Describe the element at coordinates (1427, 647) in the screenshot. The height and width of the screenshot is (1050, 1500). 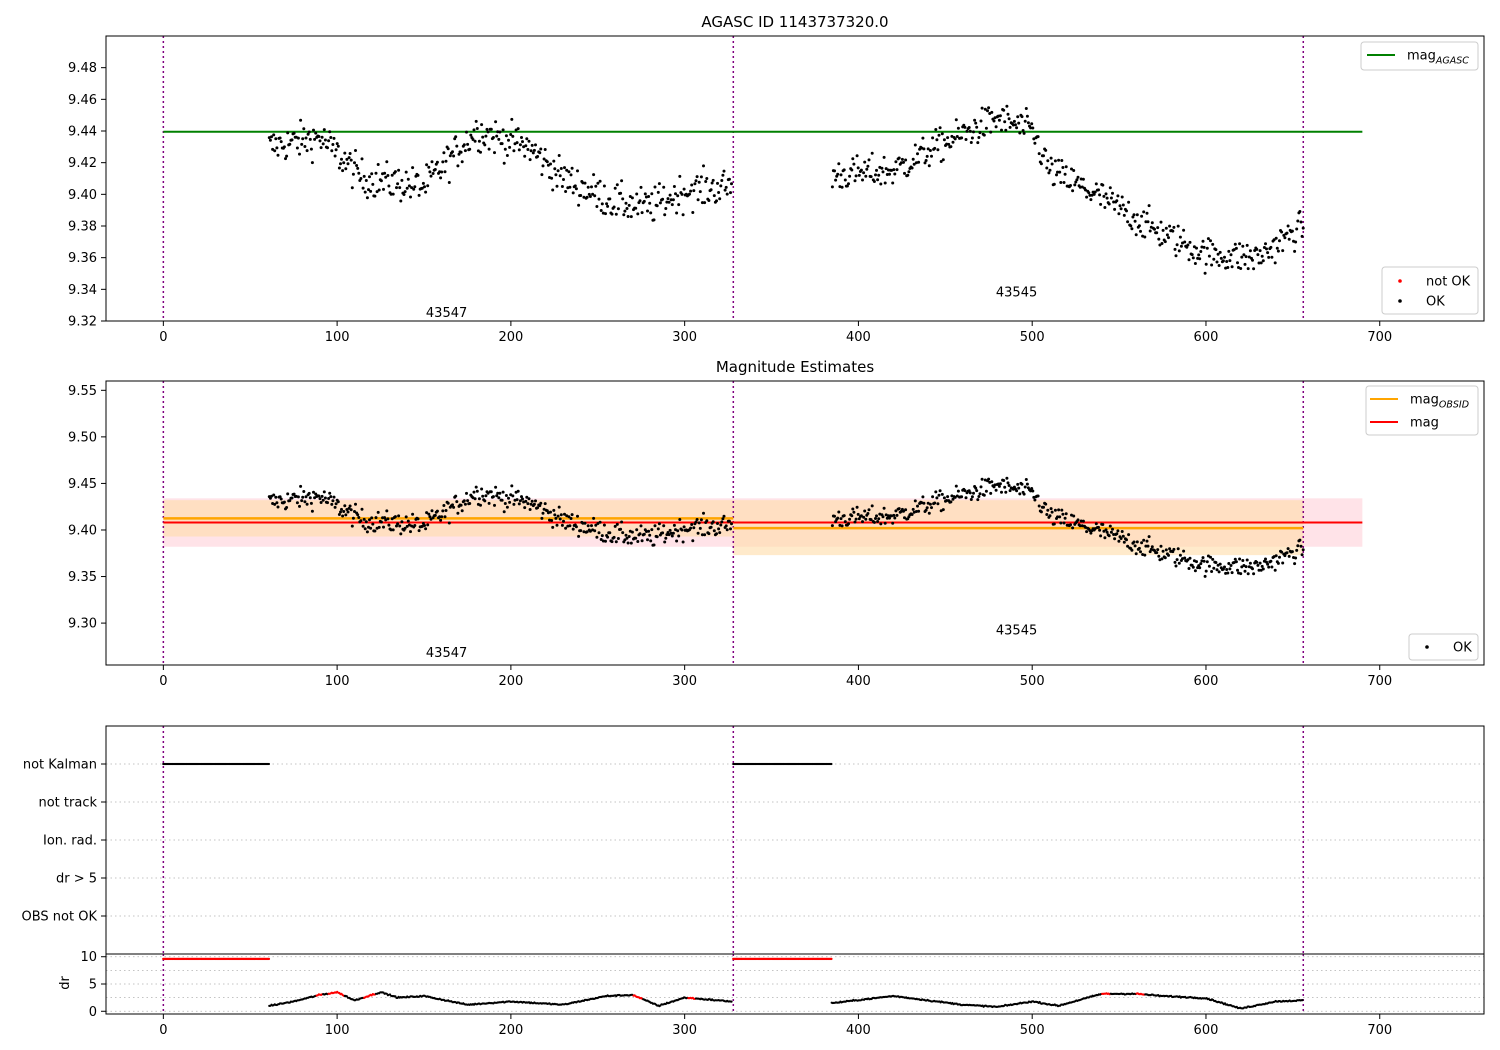
I see `legend-marker-ok` at that location.